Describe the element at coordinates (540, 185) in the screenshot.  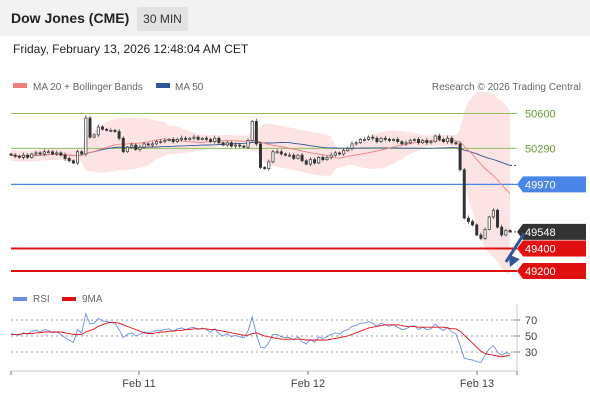
I see `pivot-label: 49970` at that location.